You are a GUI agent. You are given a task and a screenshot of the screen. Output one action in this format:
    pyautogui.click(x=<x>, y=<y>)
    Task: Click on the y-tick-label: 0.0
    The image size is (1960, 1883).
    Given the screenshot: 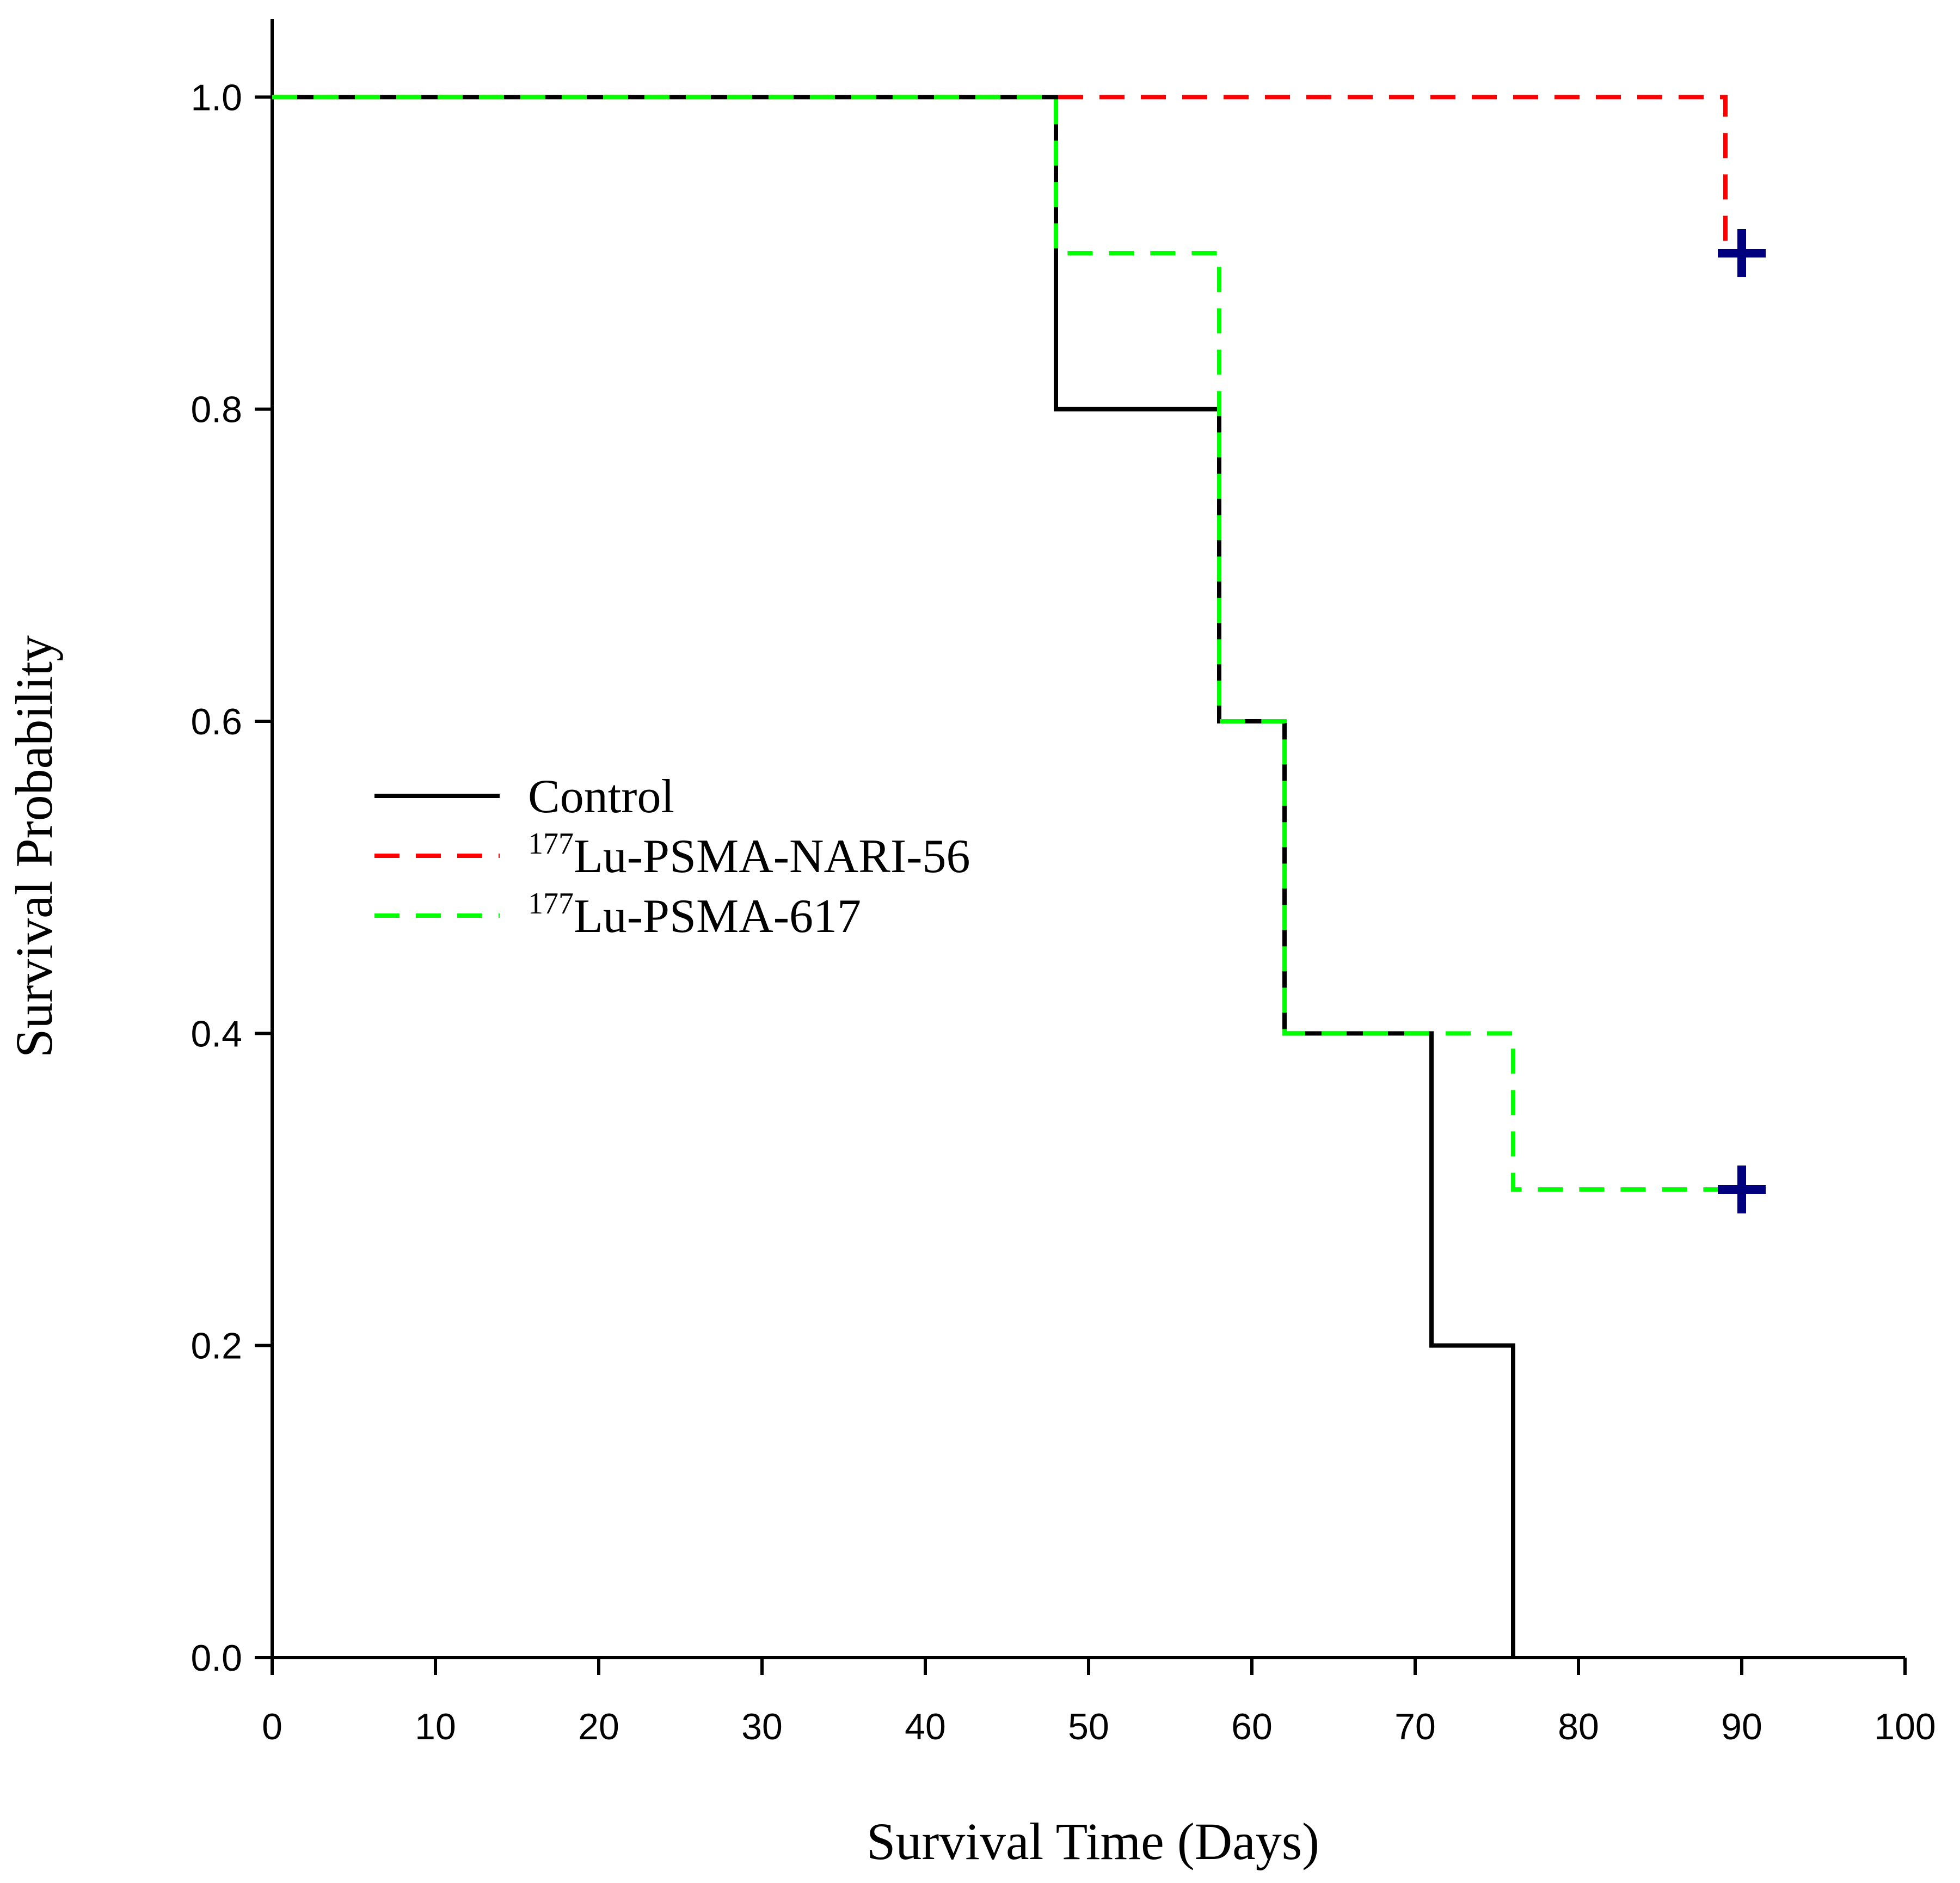 What is the action you would take?
    pyautogui.click(x=216, y=1658)
    